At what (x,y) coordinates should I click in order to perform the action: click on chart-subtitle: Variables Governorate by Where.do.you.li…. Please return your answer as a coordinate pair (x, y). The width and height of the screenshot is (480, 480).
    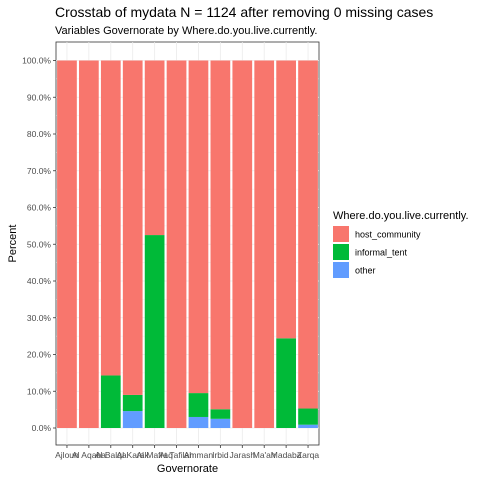
    Looking at the image, I should click on (186, 31).